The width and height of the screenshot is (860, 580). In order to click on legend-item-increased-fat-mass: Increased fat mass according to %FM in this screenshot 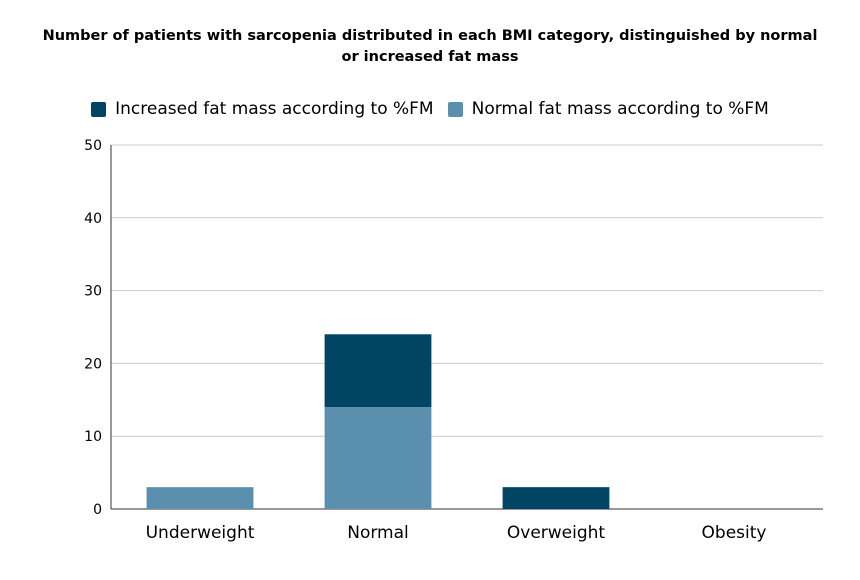, I will do `click(262, 109)`.